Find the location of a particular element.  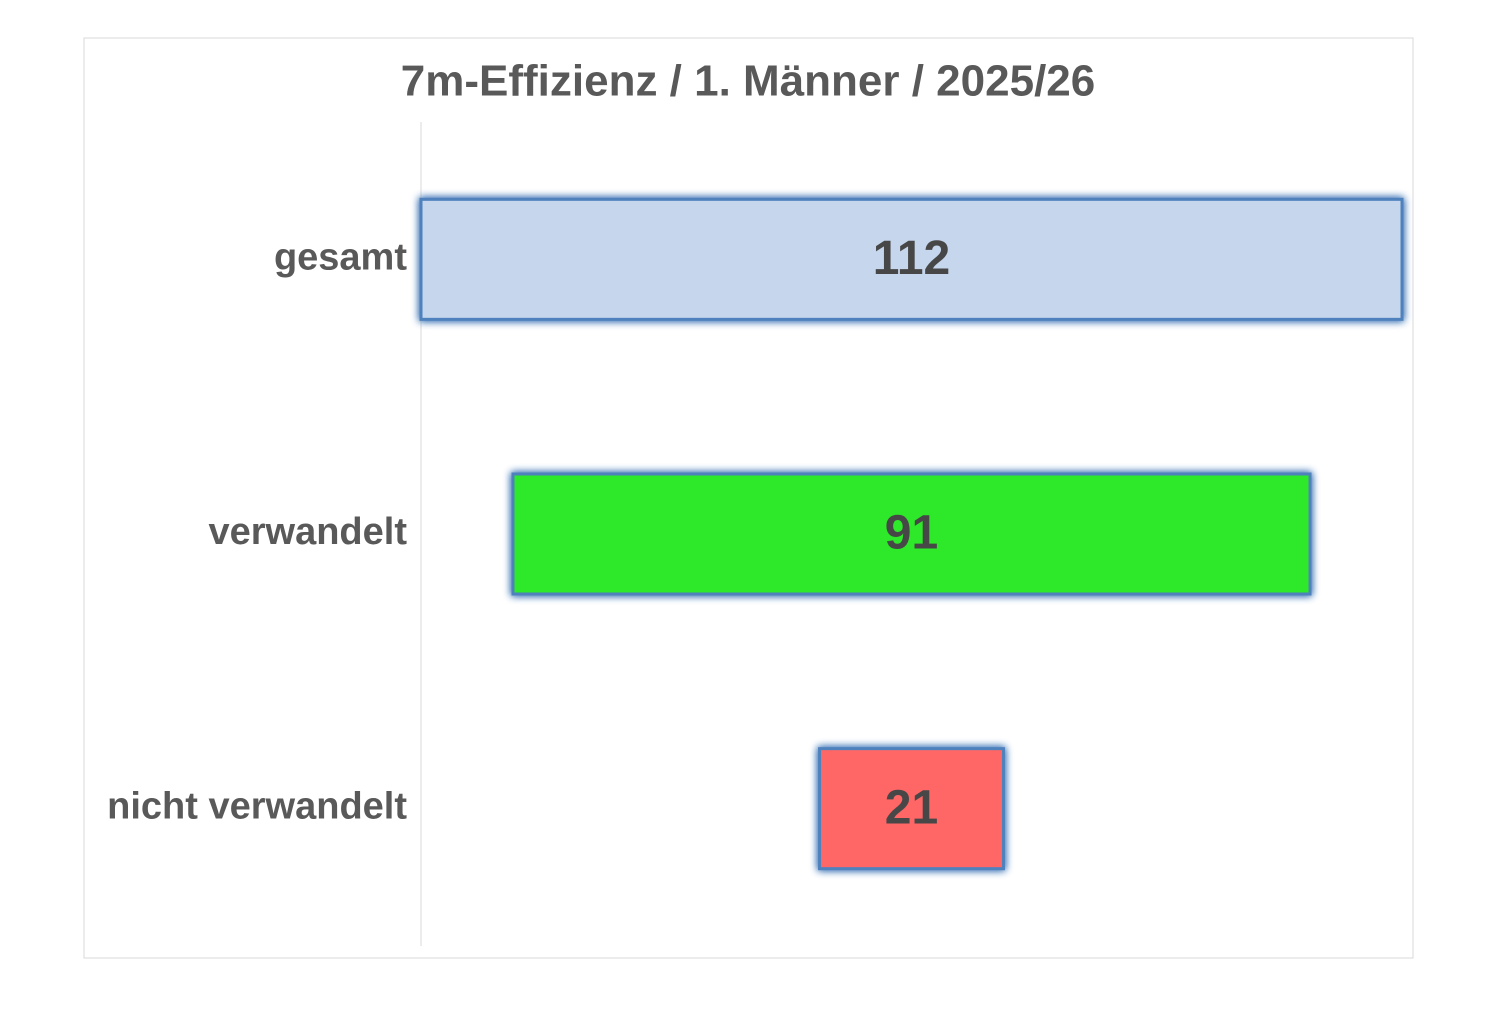

value-label: 91 is located at coordinates (911, 533).